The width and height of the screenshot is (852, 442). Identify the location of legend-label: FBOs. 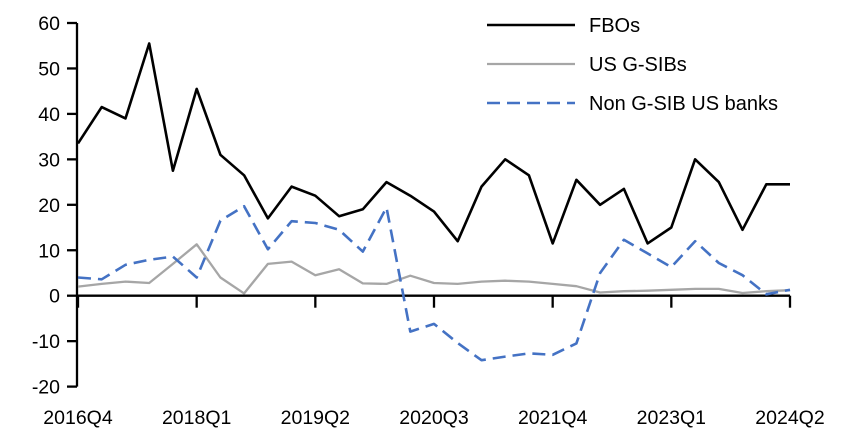
(614, 26).